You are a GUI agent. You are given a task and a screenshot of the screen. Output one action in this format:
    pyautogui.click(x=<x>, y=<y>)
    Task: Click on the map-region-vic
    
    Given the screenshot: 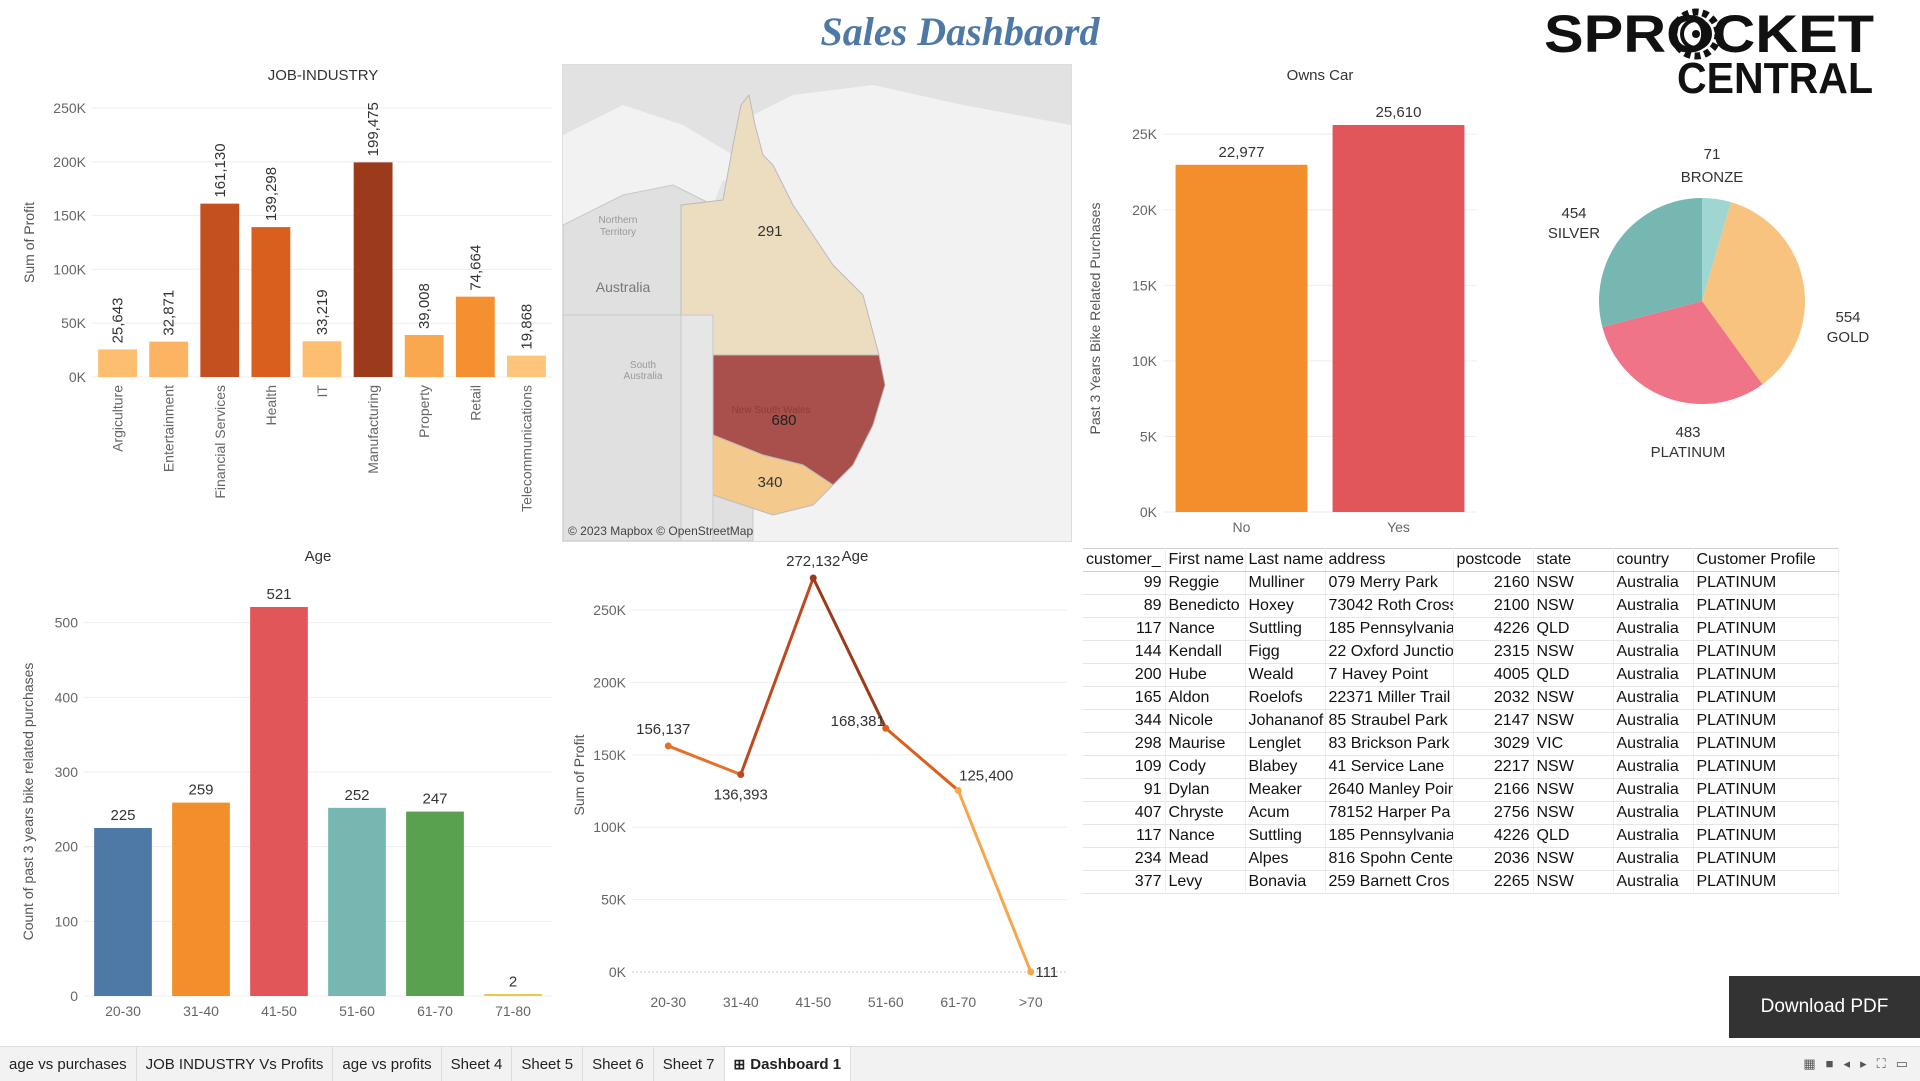 What is the action you would take?
    pyautogui.click(x=773, y=475)
    